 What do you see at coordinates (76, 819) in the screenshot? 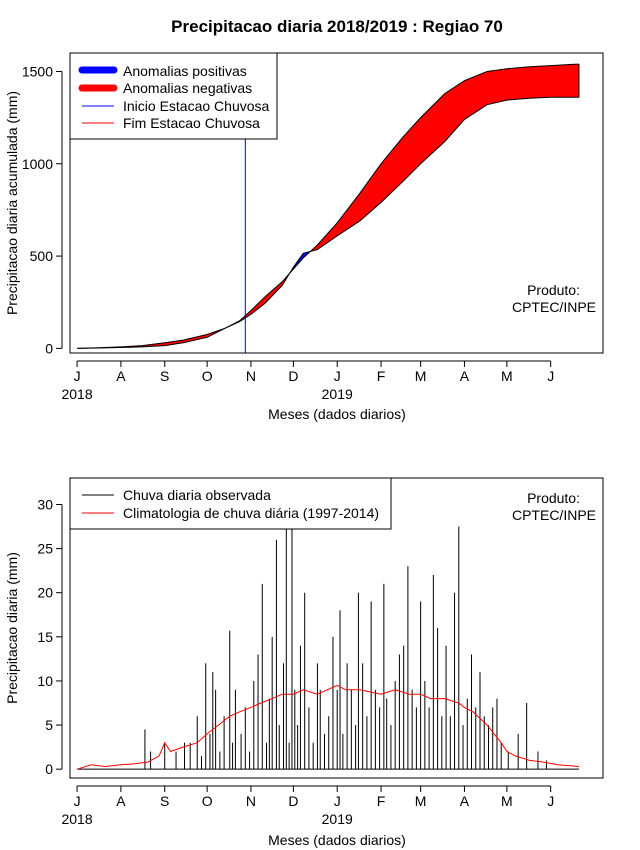
I see `year-label-bottom: 2018` at bounding box center [76, 819].